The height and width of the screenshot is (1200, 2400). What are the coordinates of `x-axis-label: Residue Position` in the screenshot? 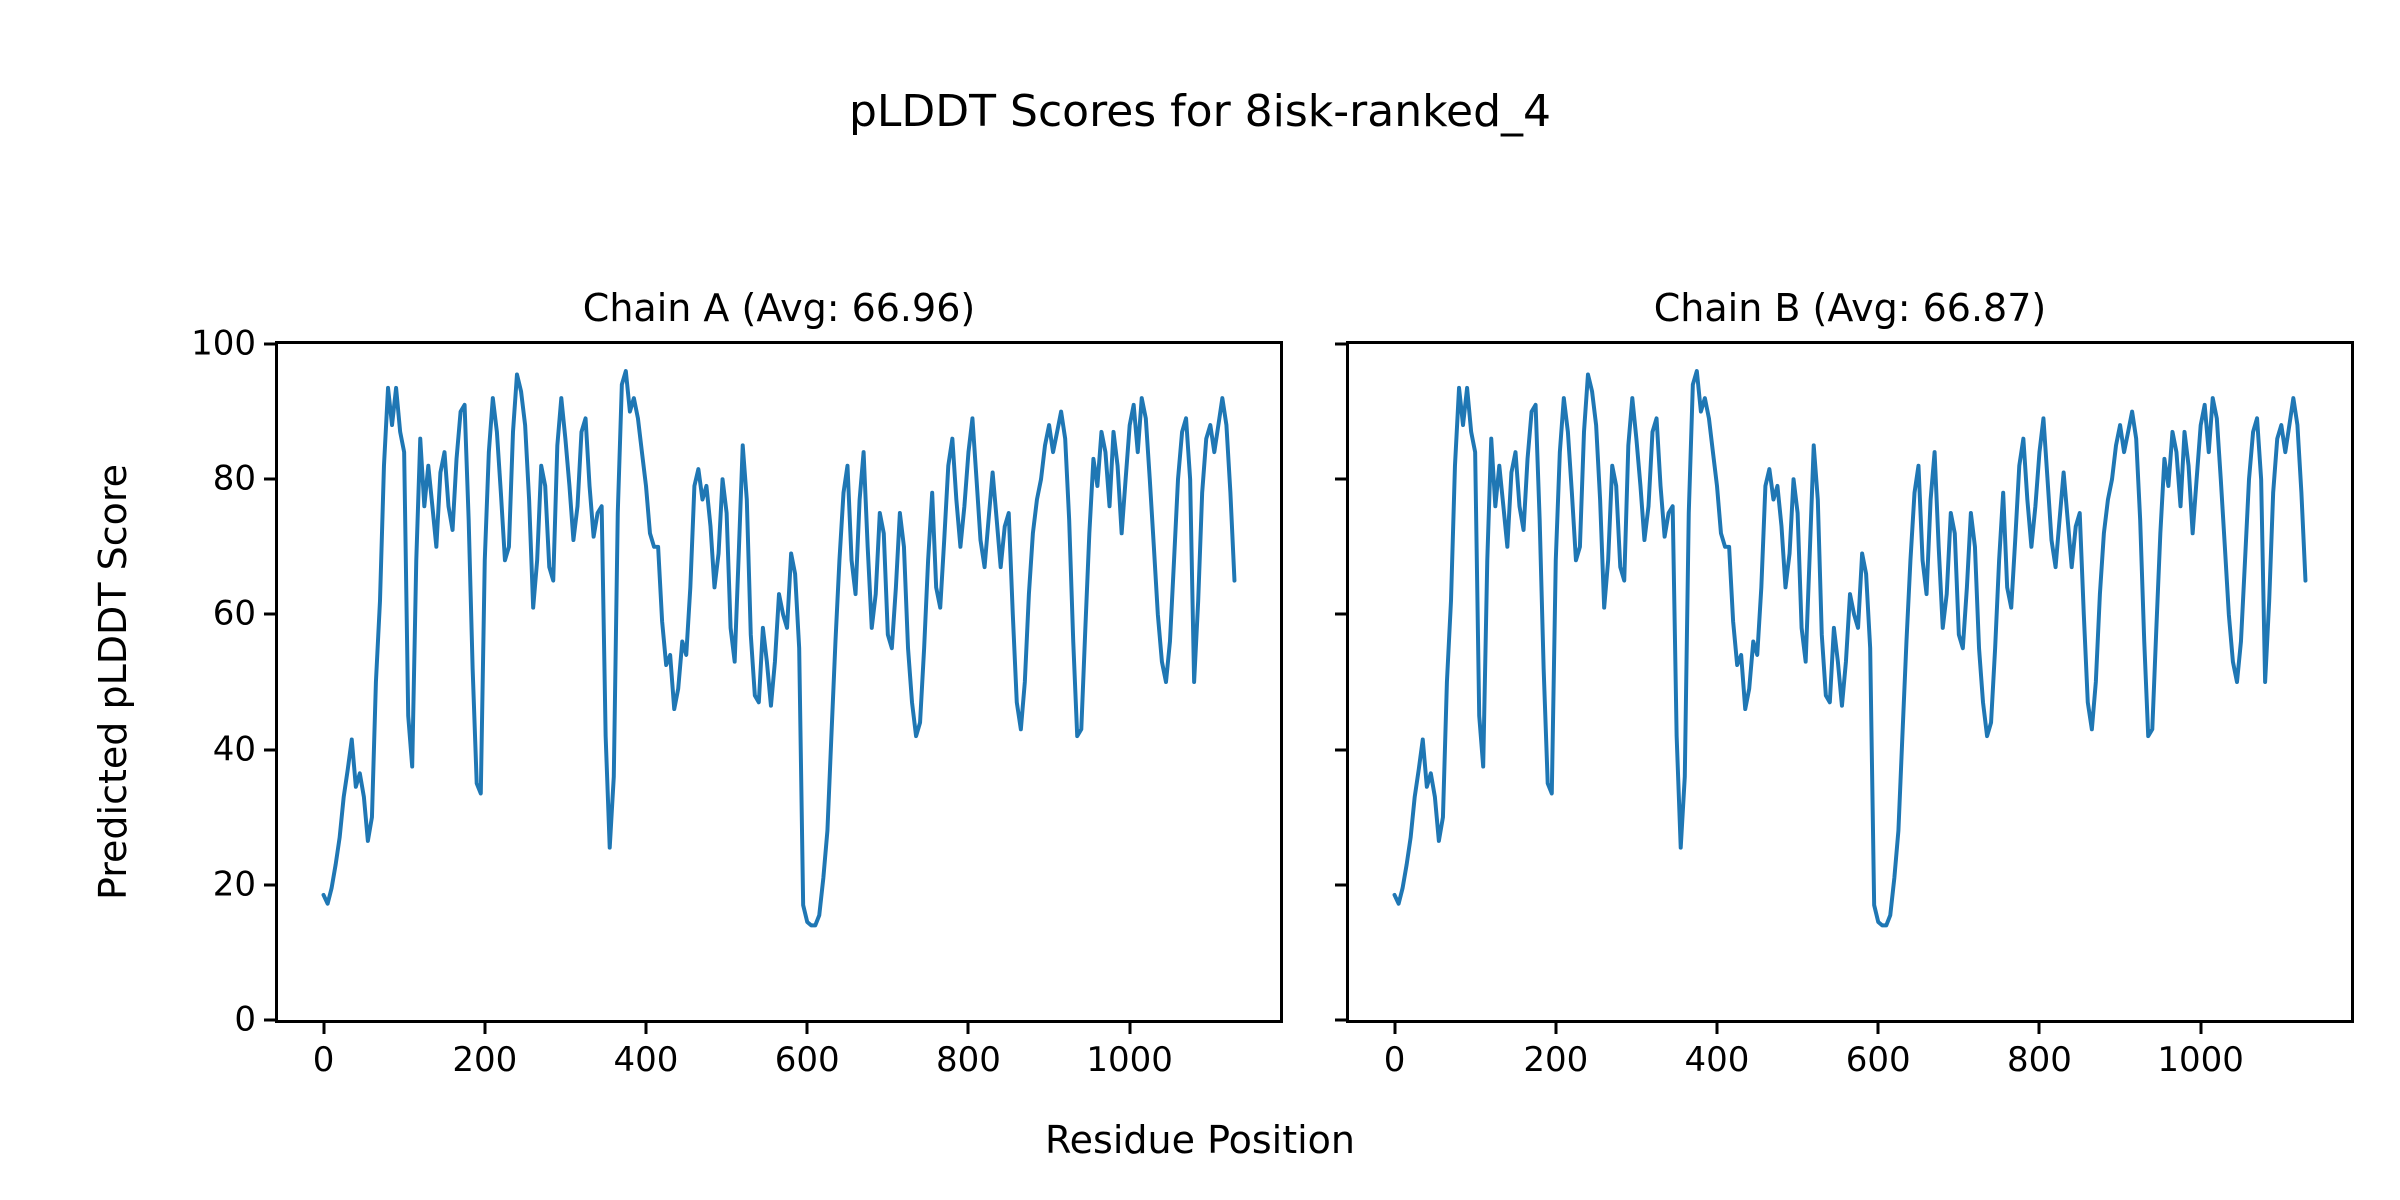 It's located at (1200, 1140).